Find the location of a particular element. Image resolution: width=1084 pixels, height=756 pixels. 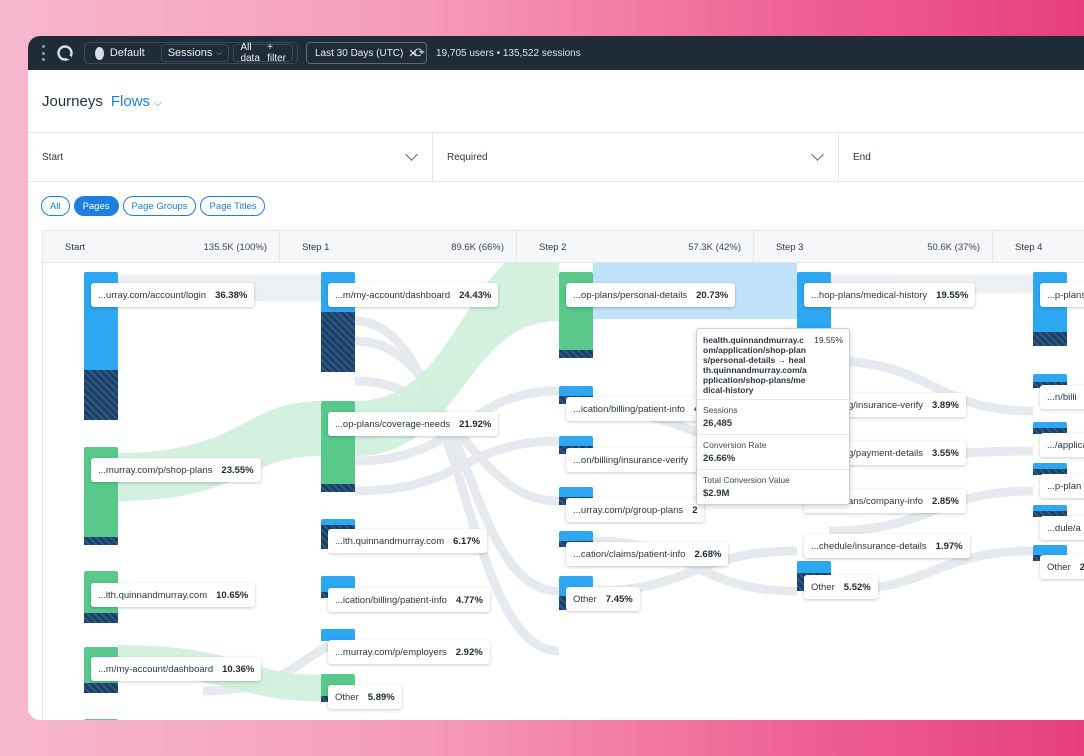

node-label: Other 7.45% is located at coordinates (603, 599).